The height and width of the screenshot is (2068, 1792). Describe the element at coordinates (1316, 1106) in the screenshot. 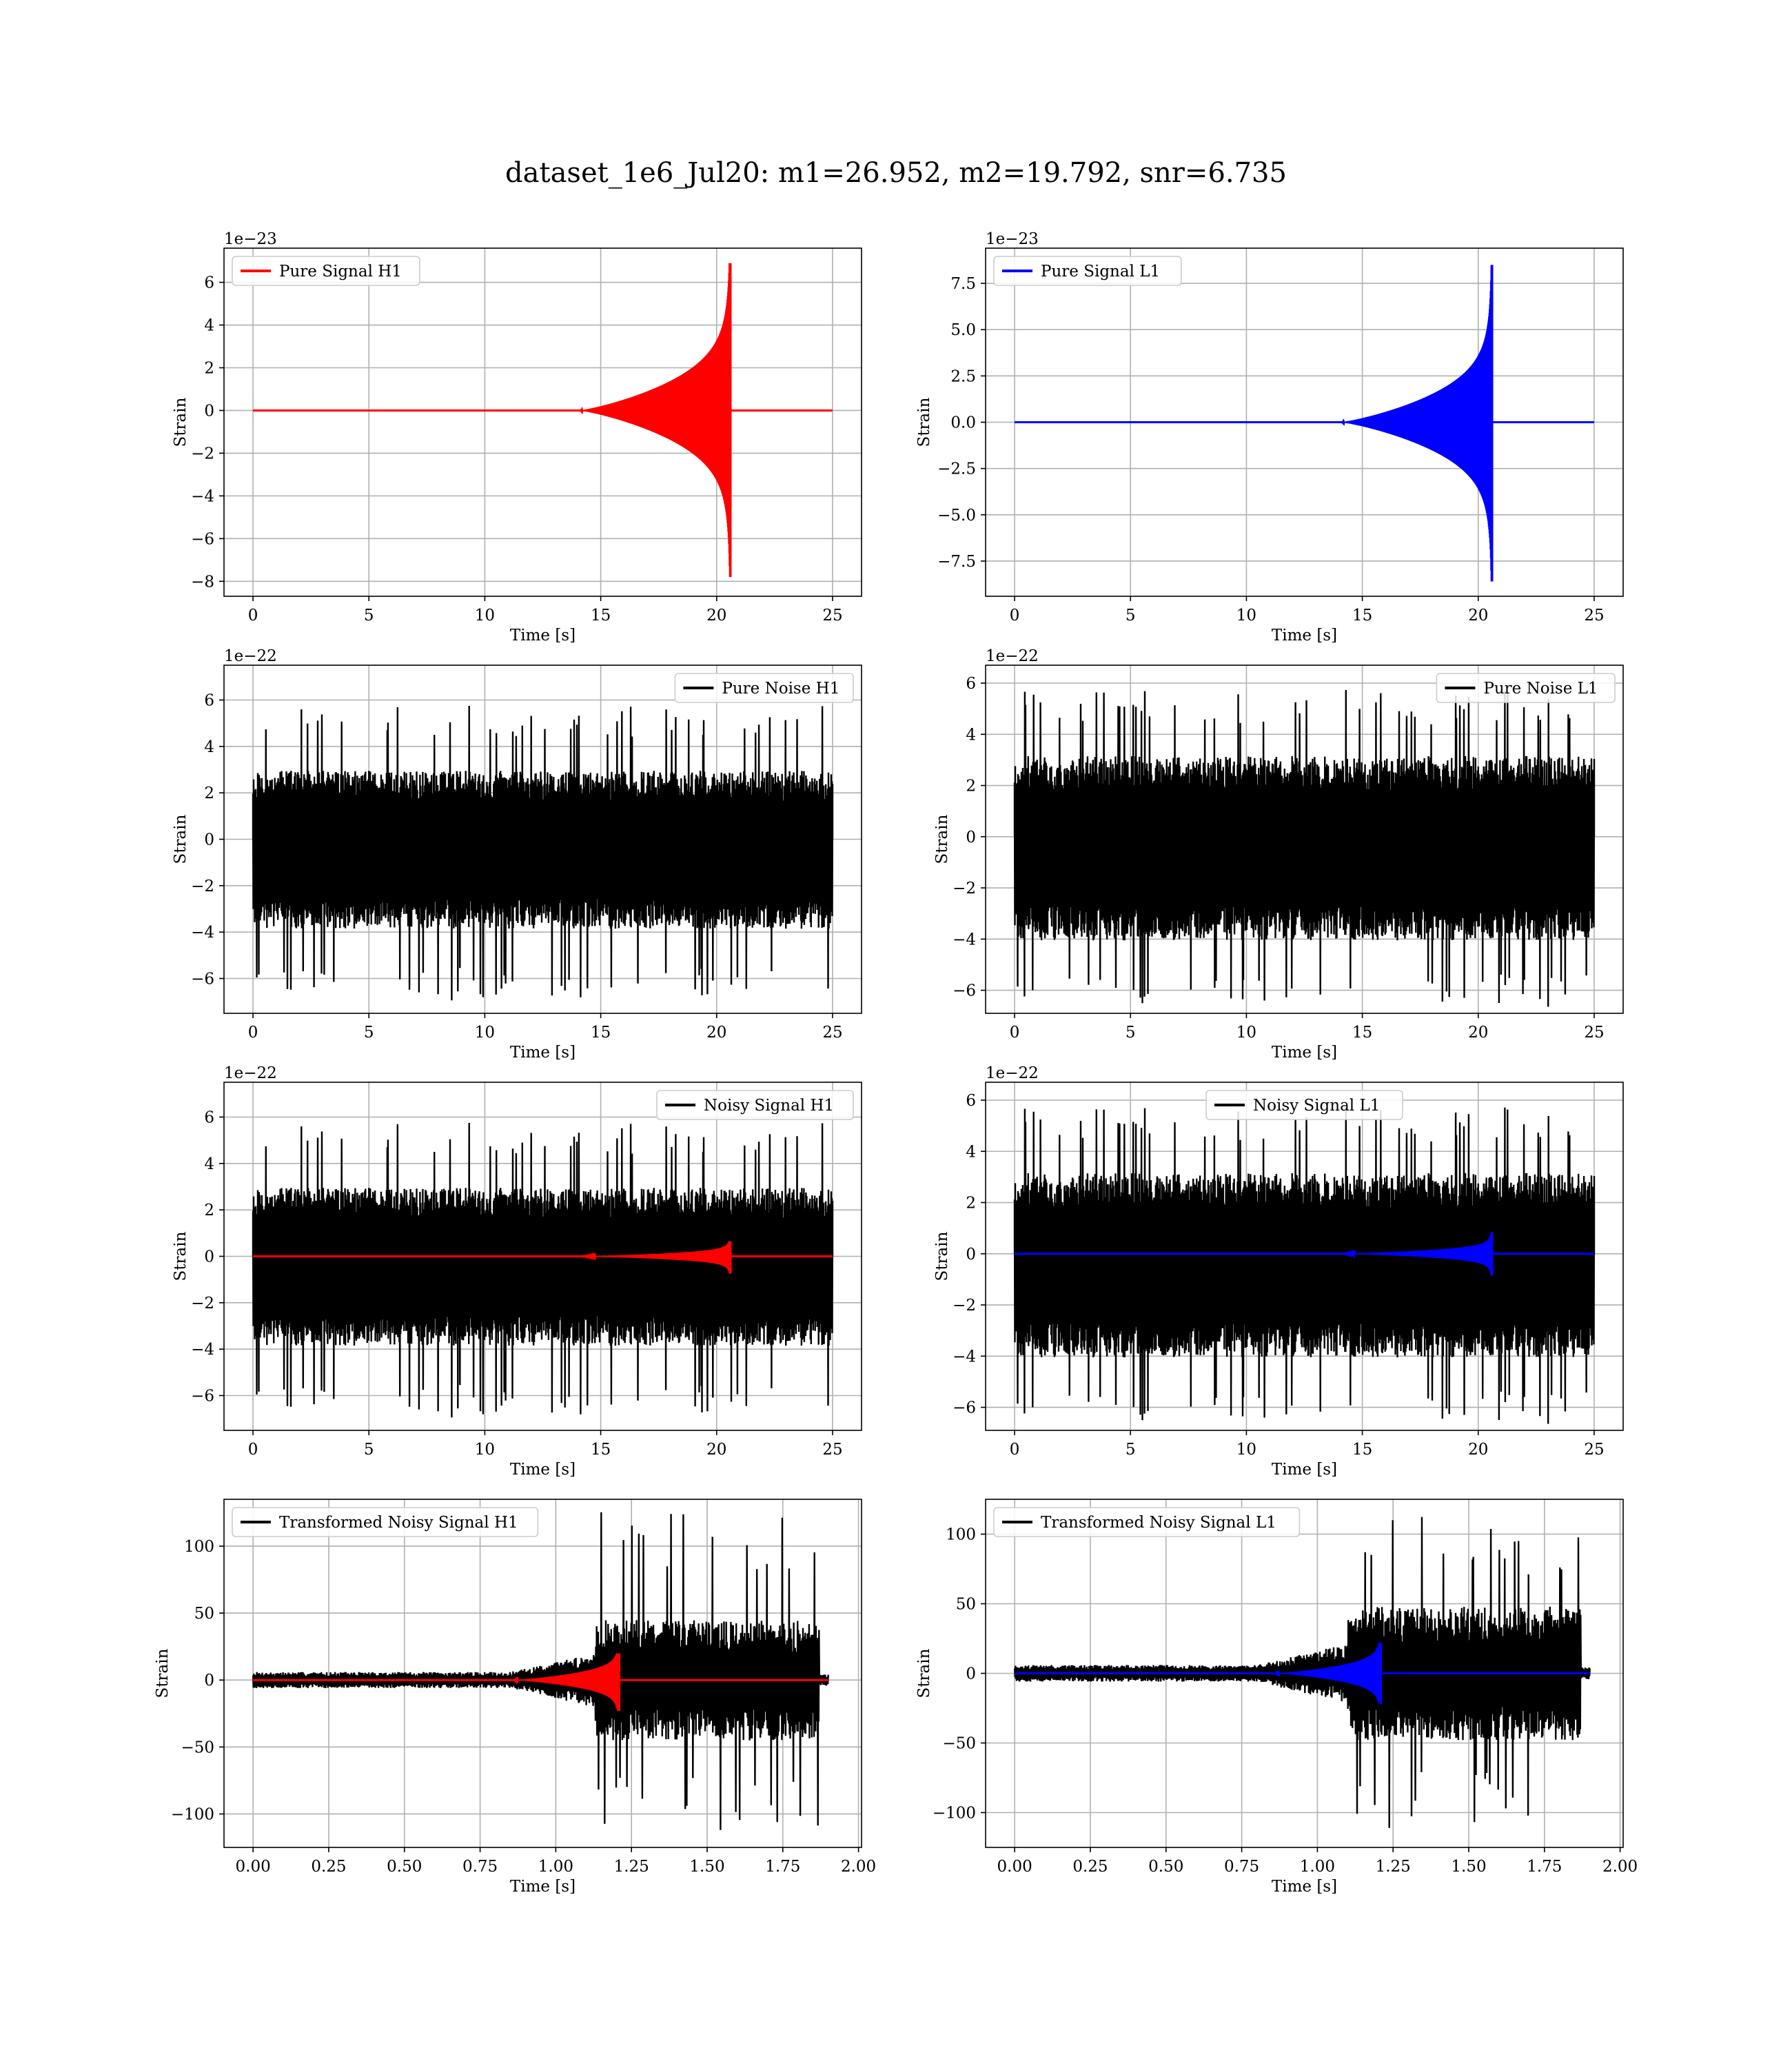

I see `legend-label: Noisy Signal L1` at that location.